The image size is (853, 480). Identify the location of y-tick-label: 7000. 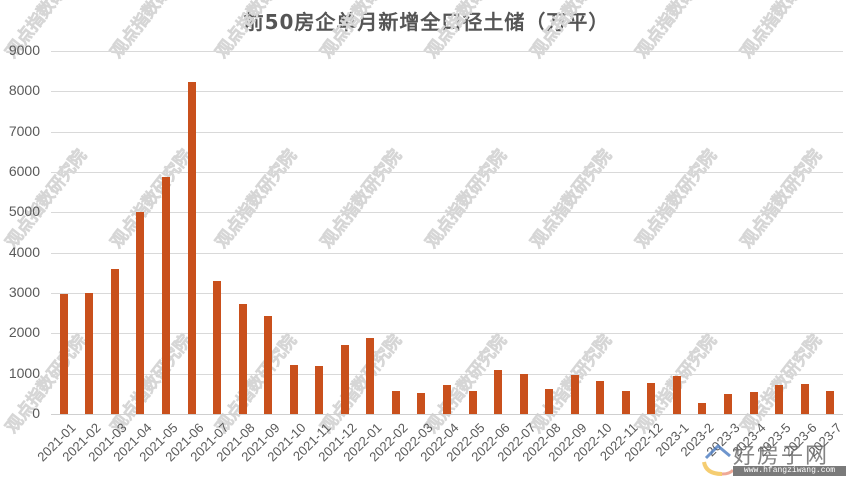
(24, 131).